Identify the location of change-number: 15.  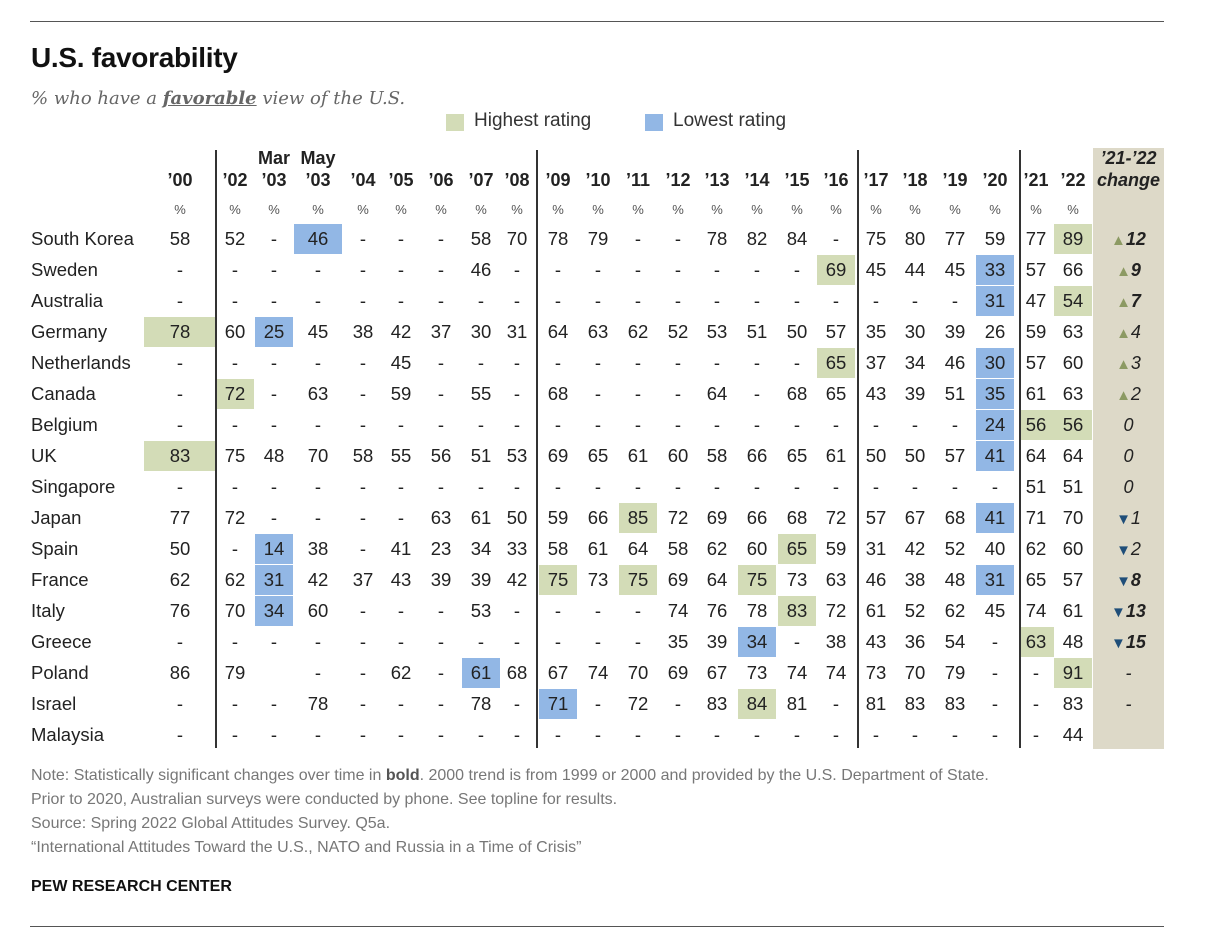
(1135, 642).